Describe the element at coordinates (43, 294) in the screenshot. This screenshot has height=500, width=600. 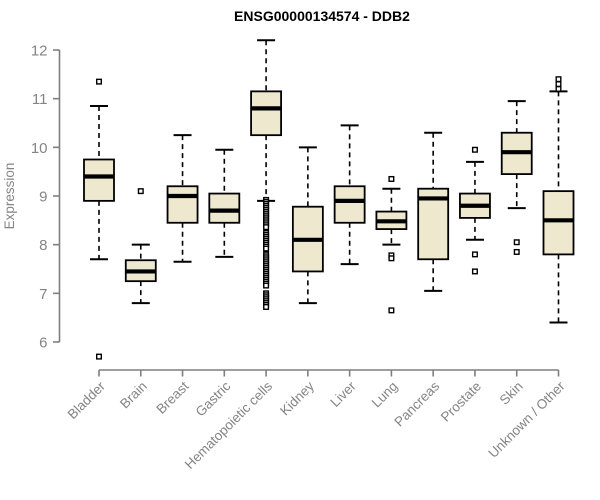
I see `y-tick-label: 7` at that location.